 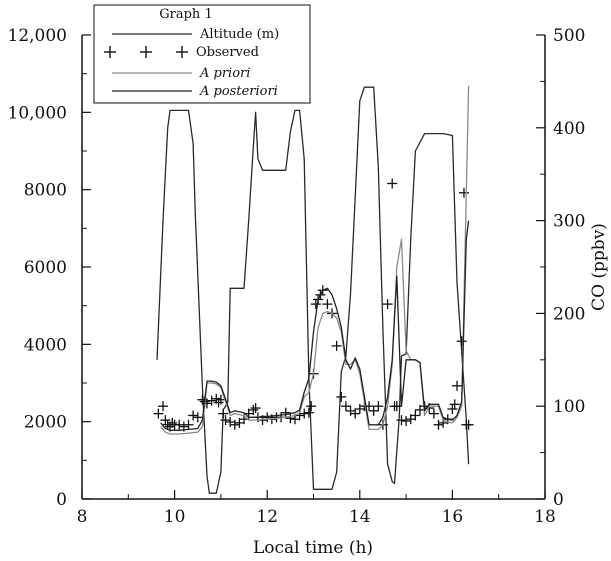 I want to click on legend-label-a-priori: A priori, so click(x=224, y=73).